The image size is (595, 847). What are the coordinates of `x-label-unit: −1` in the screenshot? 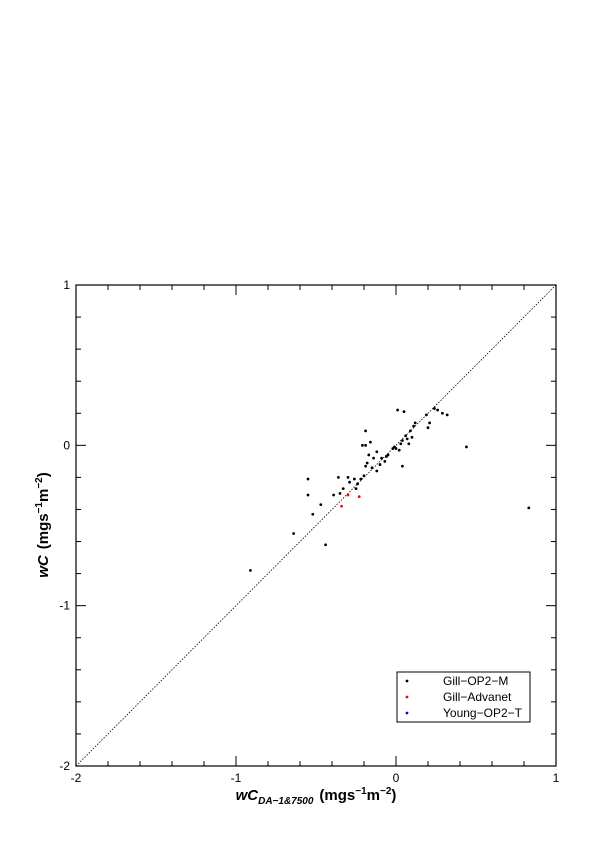 It's located at (361, 791).